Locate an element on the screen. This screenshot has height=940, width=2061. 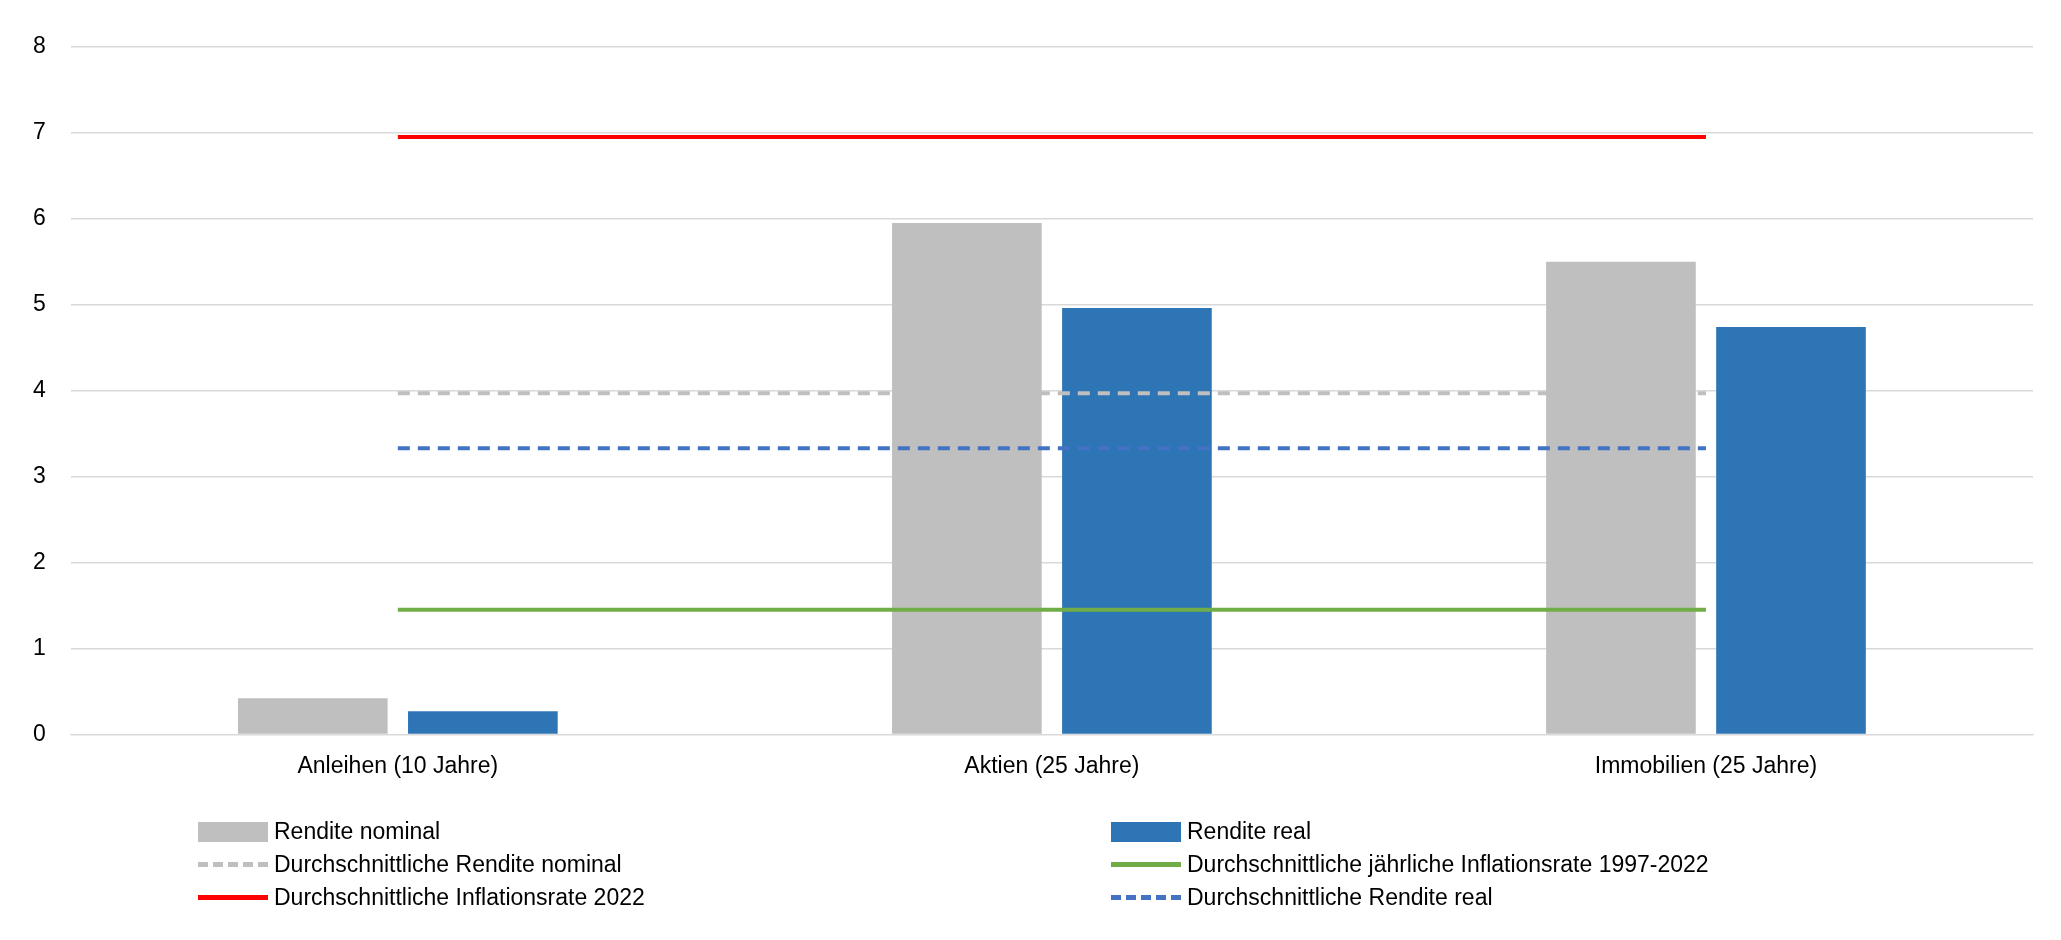
y-tick-label: 3 is located at coordinates (39, 474).